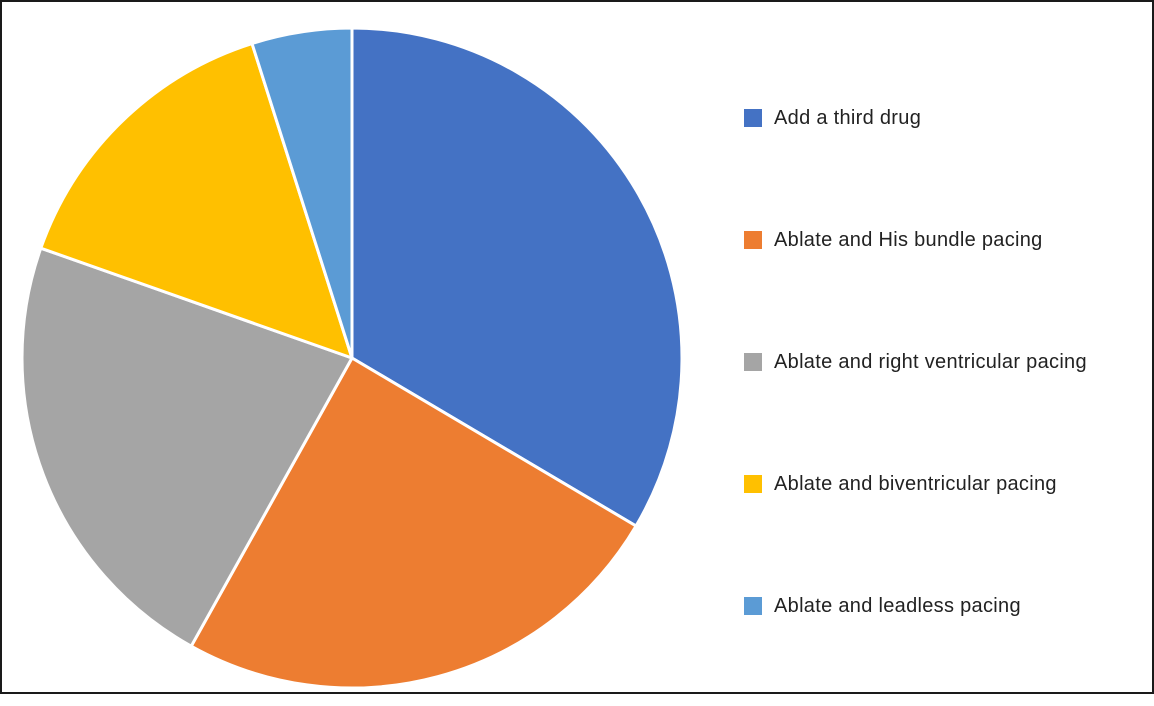  I want to click on pie-slice-ablate-and-biventricular-pacing, so click(196, 201).